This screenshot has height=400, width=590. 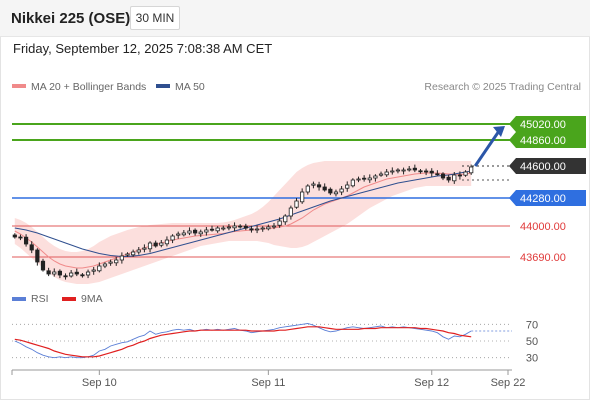 I want to click on forecast-arrowhead, so click(x=499, y=131).